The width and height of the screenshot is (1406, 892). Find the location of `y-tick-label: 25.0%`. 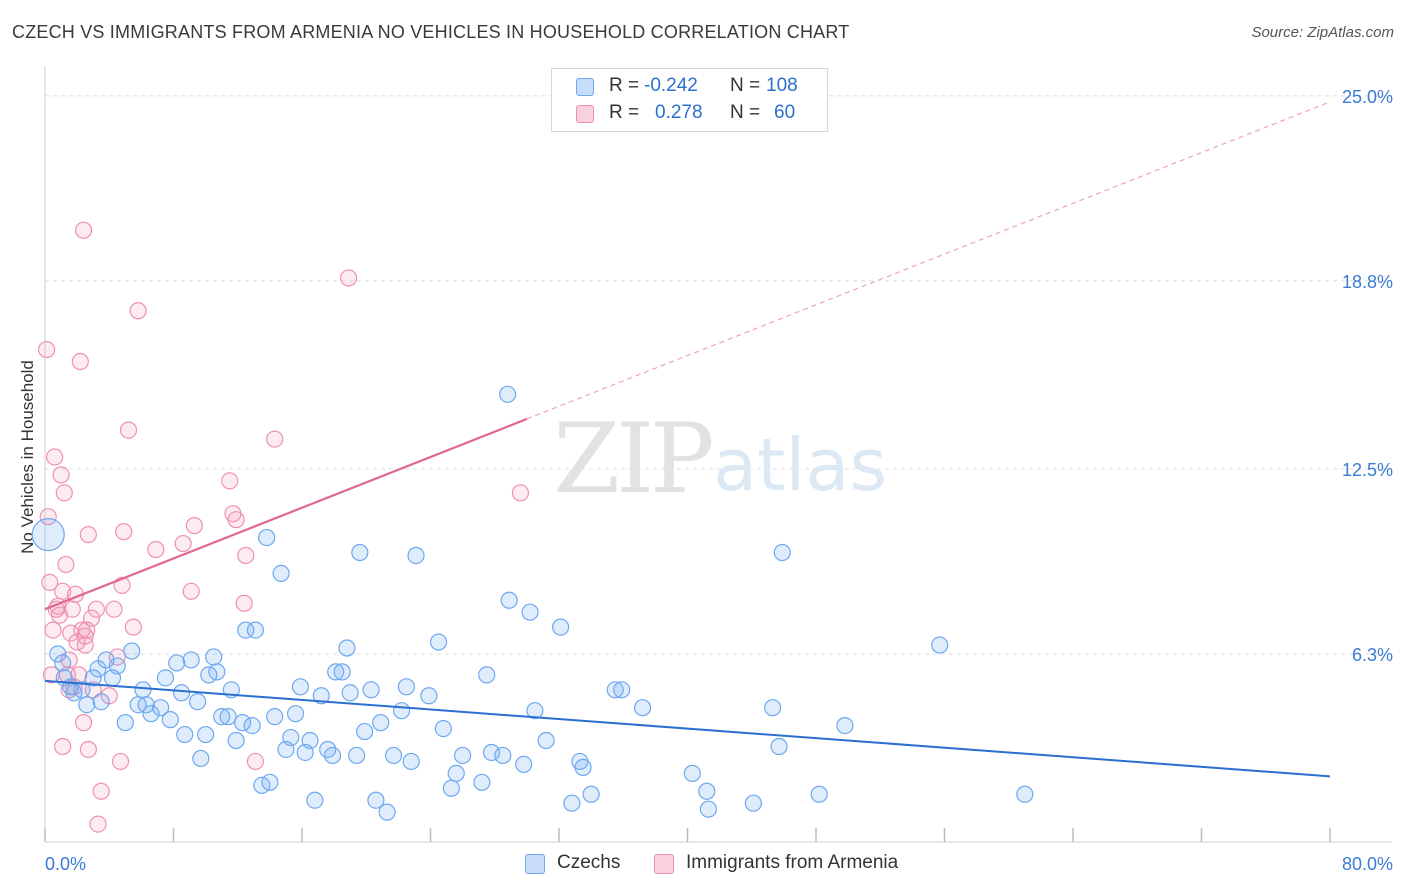

y-tick-label: 25.0% is located at coordinates (1367, 97).